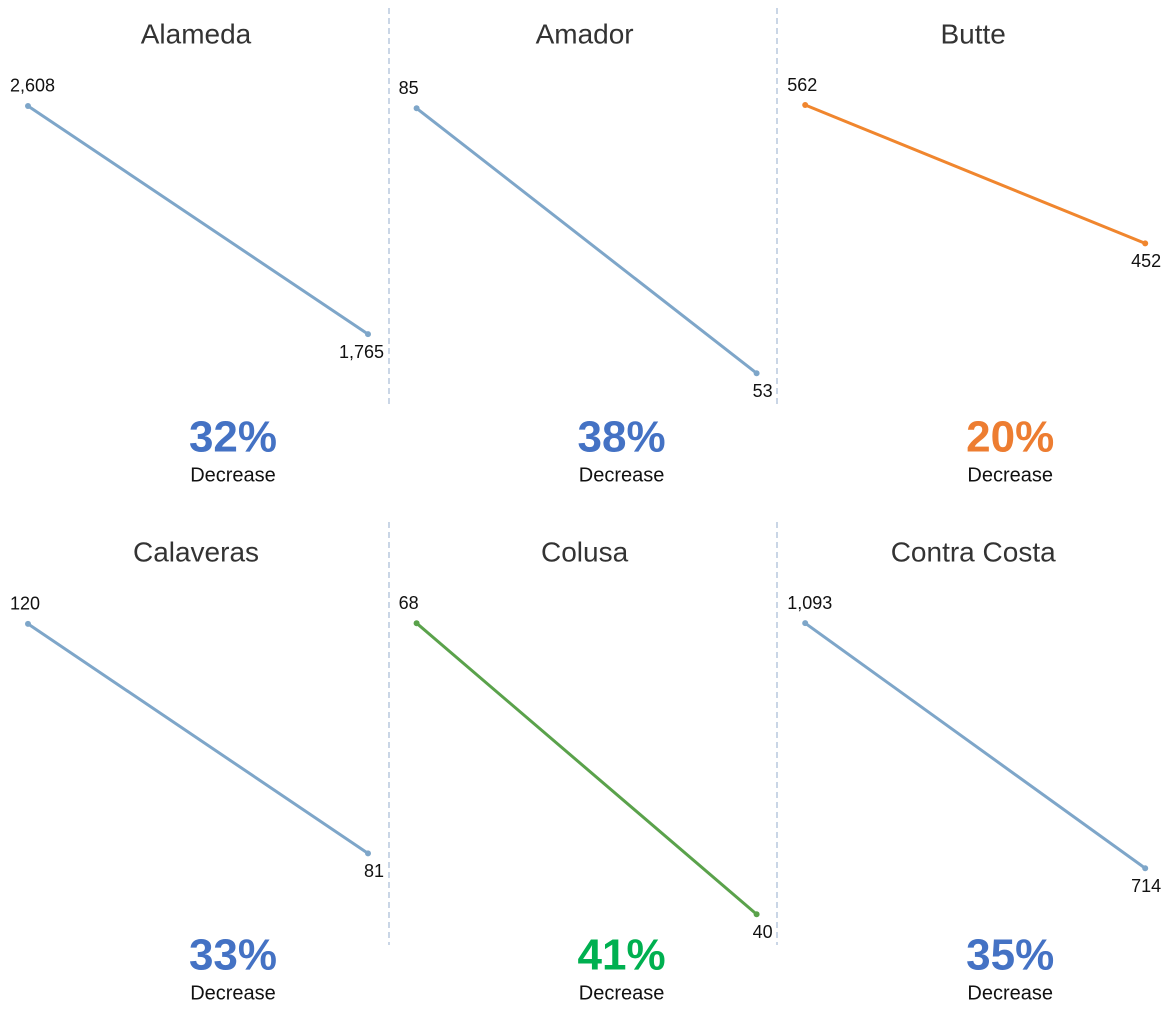 The width and height of the screenshot is (1166, 1031). Describe the element at coordinates (802, 85) in the screenshot. I see `value-label: 562` at that location.